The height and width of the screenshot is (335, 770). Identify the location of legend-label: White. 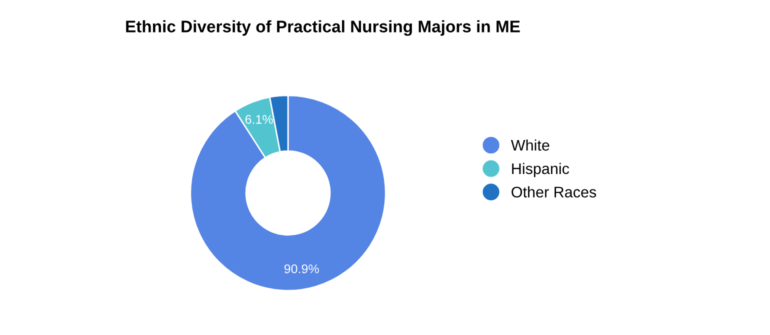
(530, 145).